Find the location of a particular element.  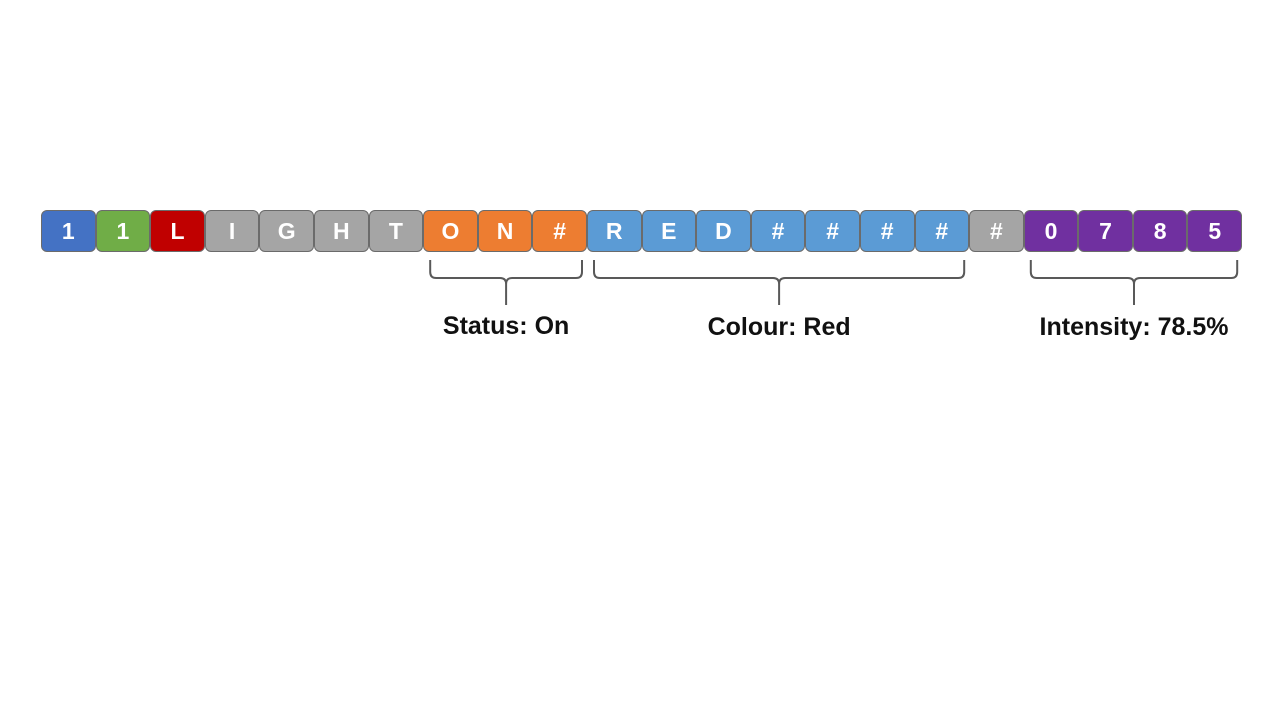

status-label: Status: On is located at coordinates (506, 326).